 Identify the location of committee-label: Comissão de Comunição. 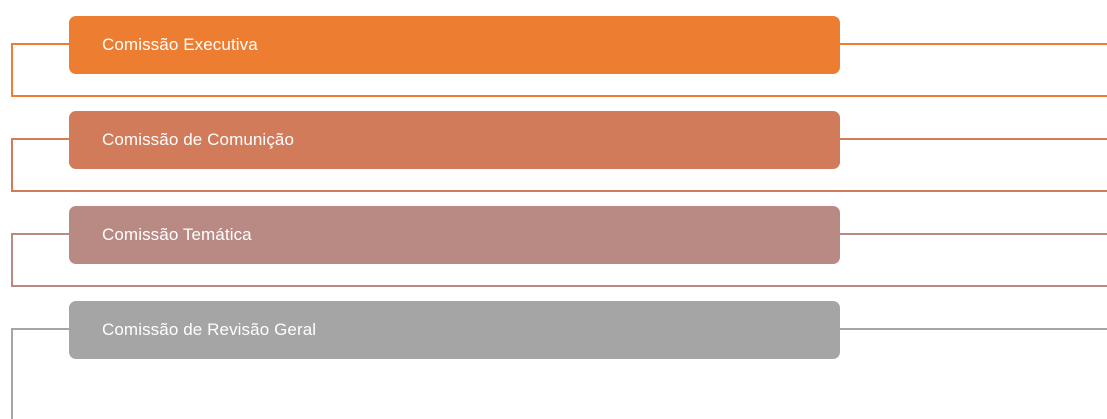
(198, 139).